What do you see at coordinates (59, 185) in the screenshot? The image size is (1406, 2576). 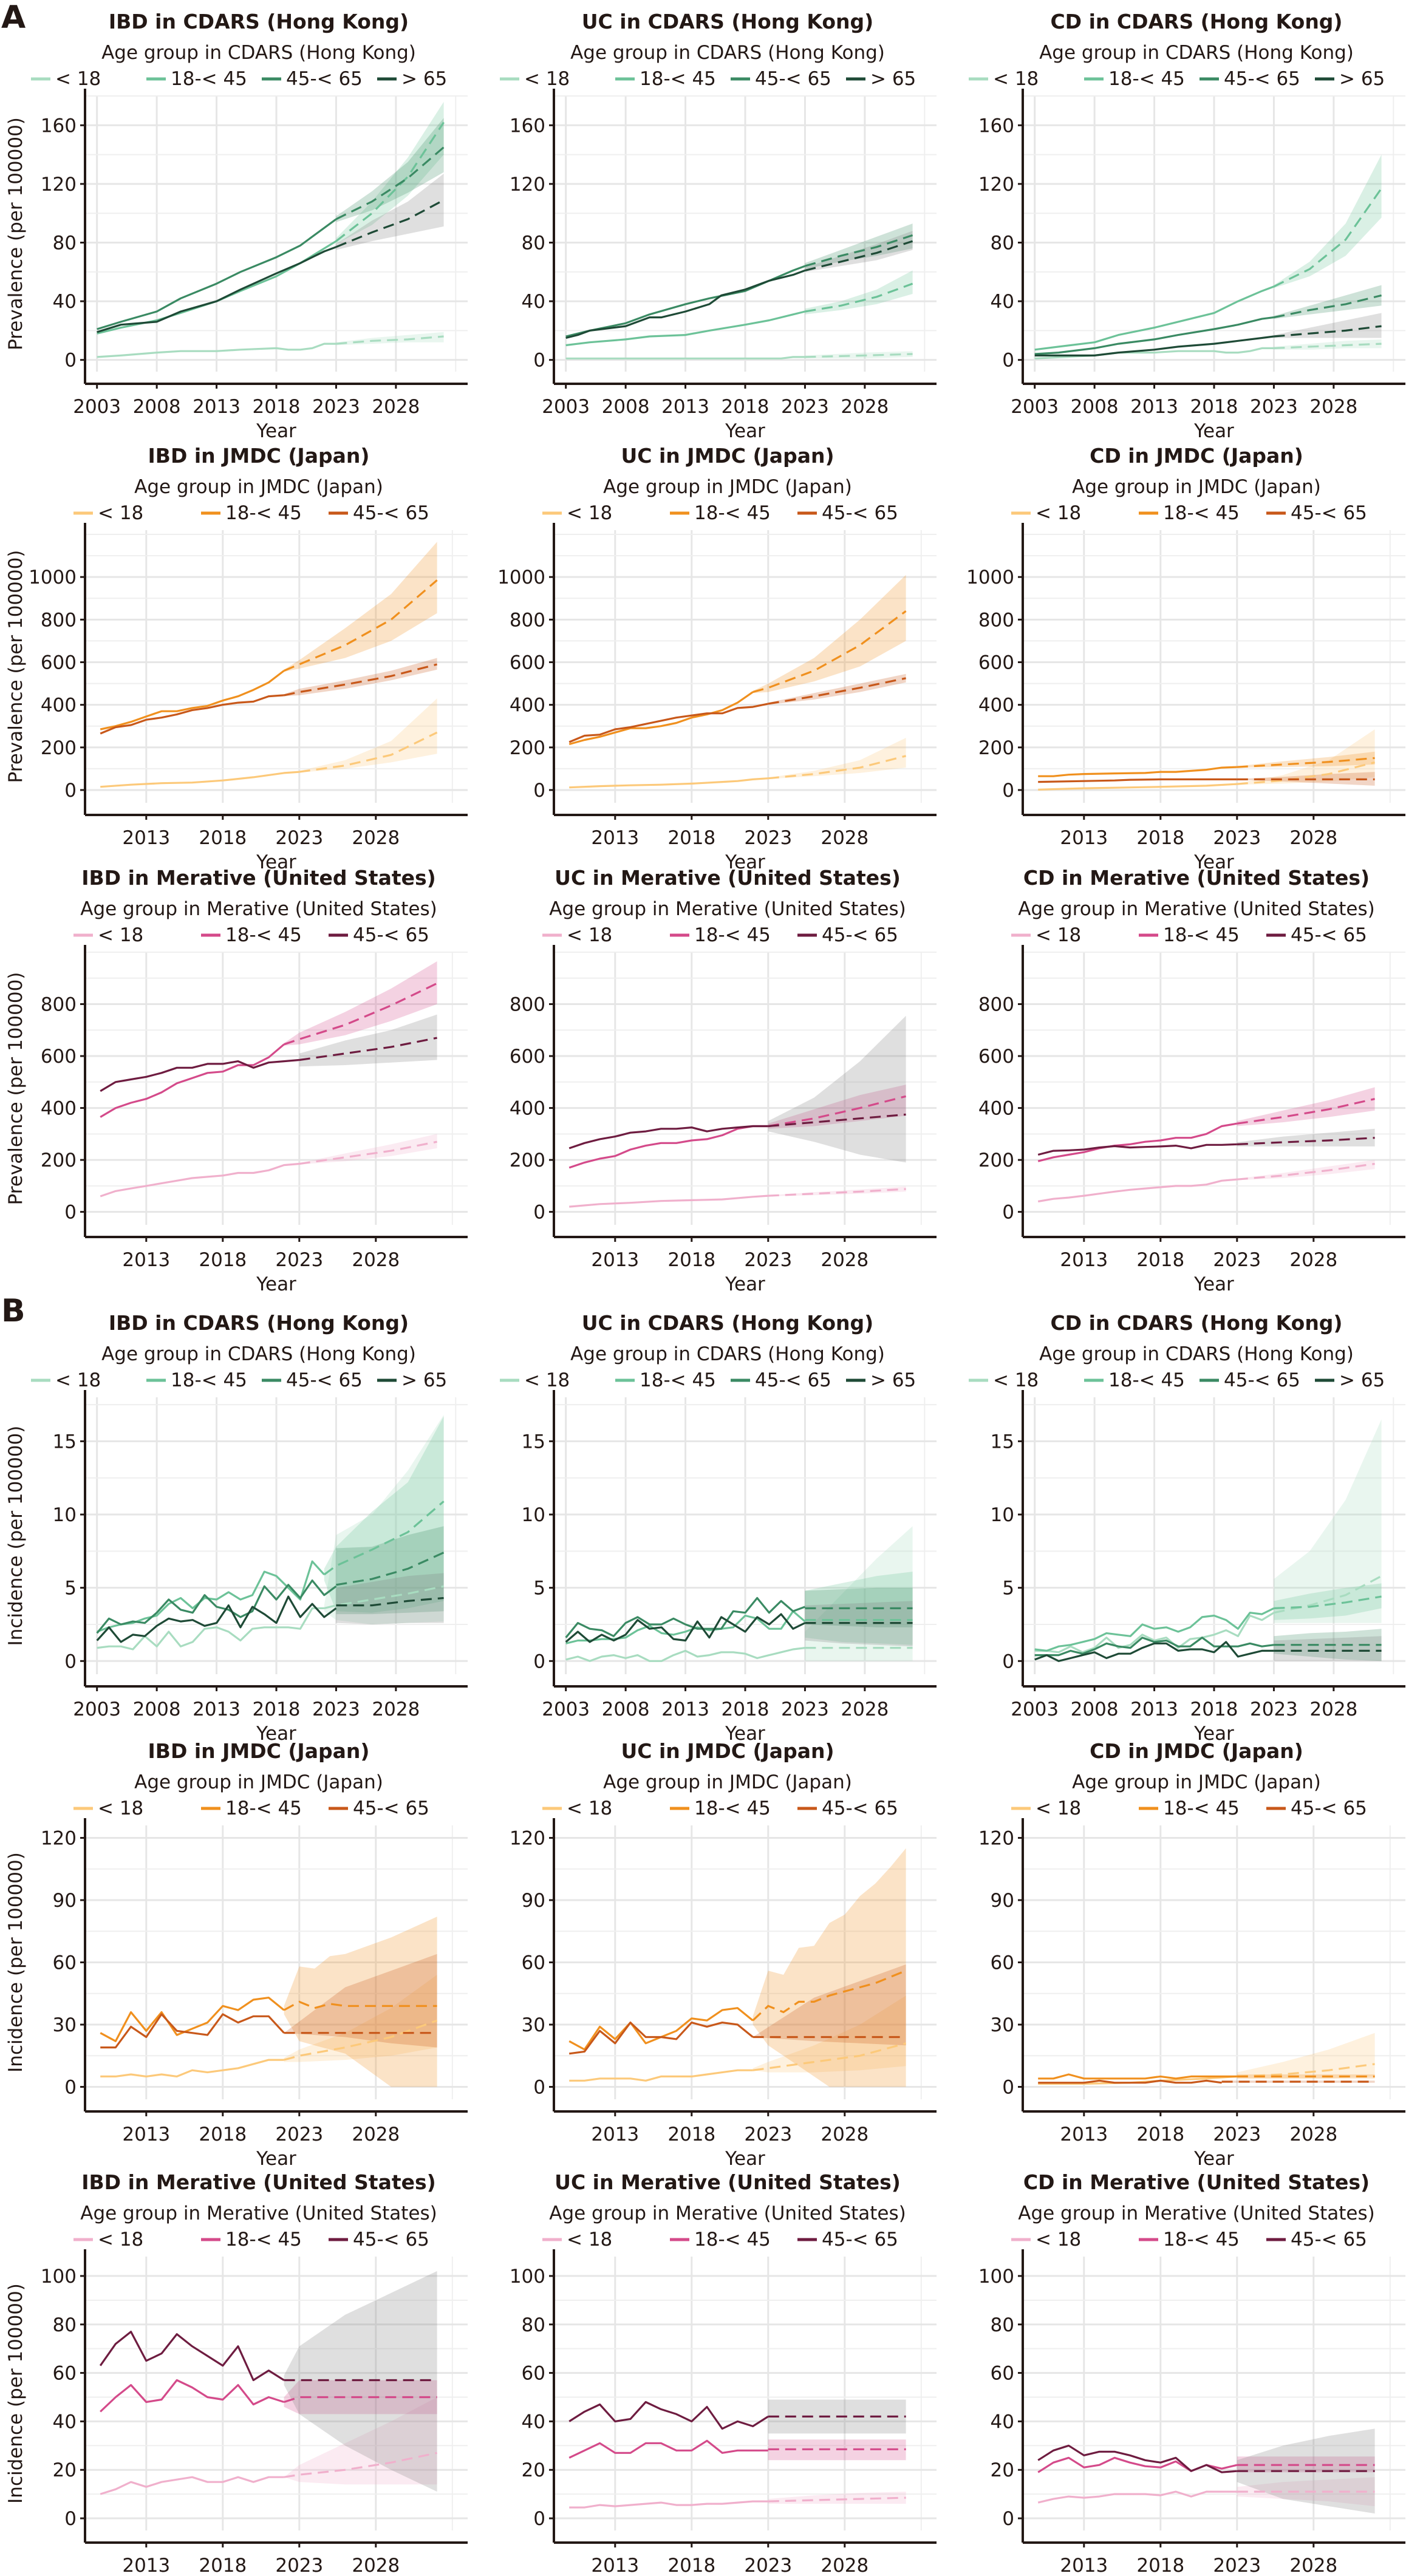 I see `y-tick-label: 120` at bounding box center [59, 185].